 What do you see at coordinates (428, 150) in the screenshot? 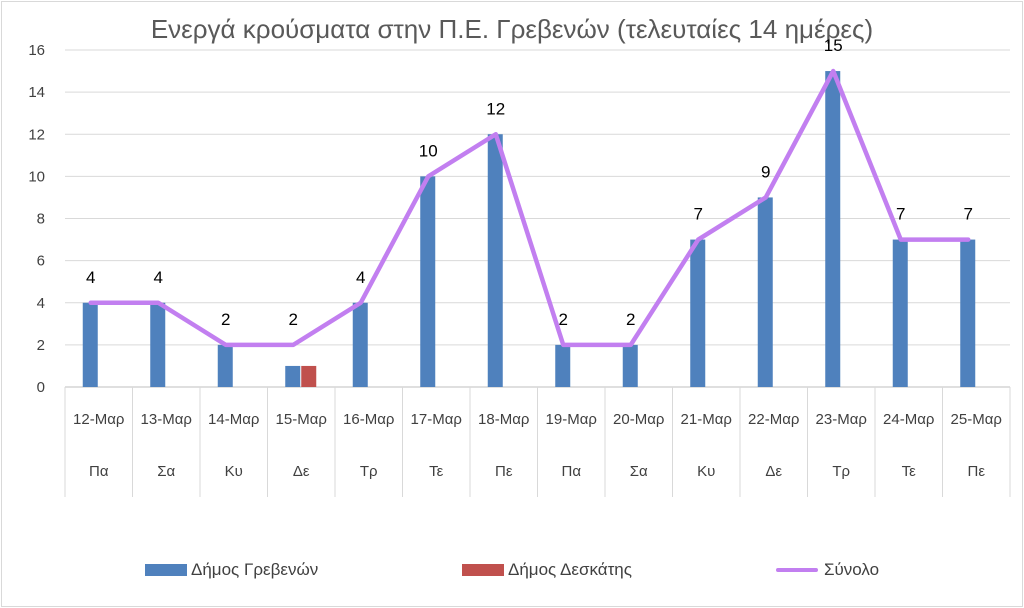
I see `data-label: 10` at bounding box center [428, 150].